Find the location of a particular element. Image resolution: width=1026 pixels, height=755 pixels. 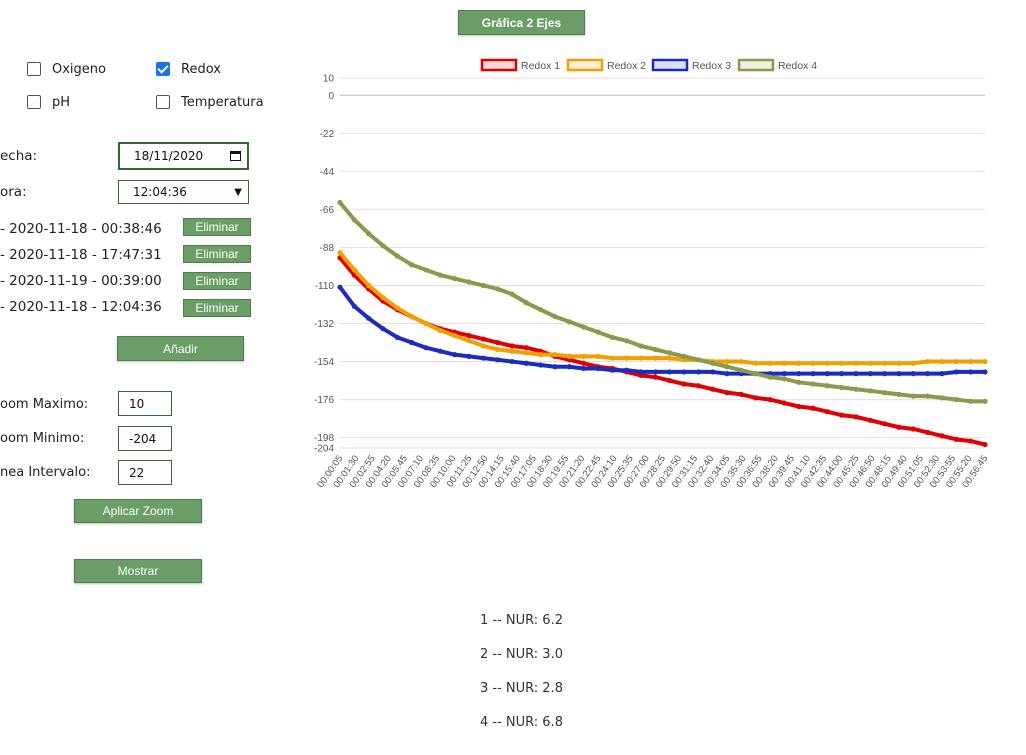

hora-select: 12:04:36 ▼ is located at coordinates (183, 192).